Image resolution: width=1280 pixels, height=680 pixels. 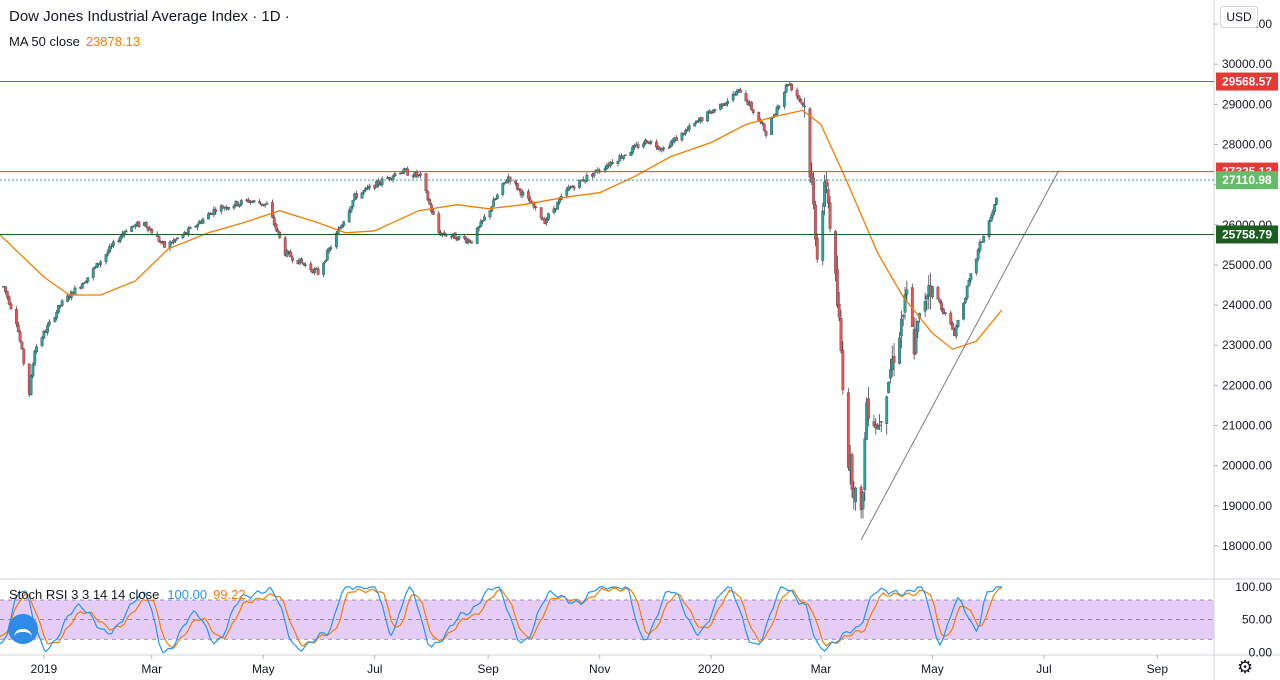 What do you see at coordinates (1245, 667) in the screenshot?
I see `gear-icon: ⚙` at bounding box center [1245, 667].